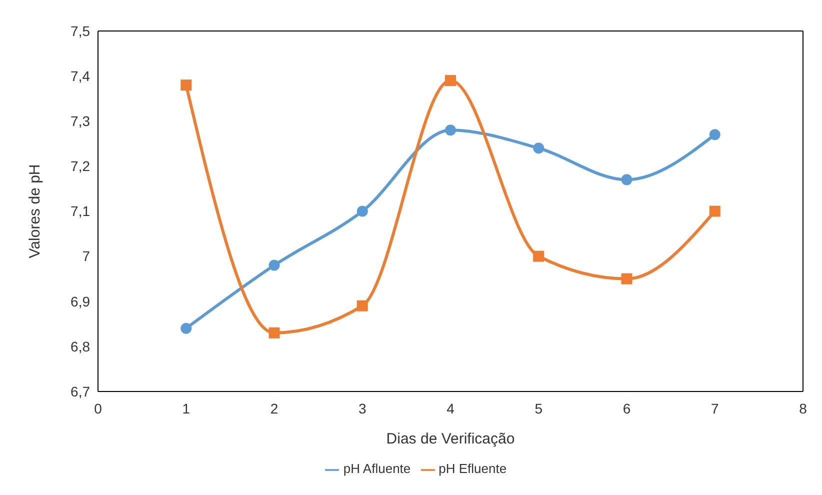  What do you see at coordinates (80, 121) in the screenshot?
I see `y-tick-label: 7,3` at bounding box center [80, 121].